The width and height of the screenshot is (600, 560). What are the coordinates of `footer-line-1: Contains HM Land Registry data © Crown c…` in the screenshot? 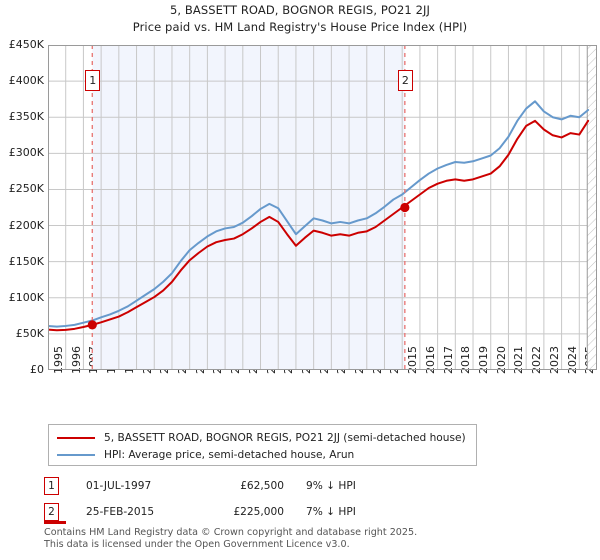 It's located at (231, 532).